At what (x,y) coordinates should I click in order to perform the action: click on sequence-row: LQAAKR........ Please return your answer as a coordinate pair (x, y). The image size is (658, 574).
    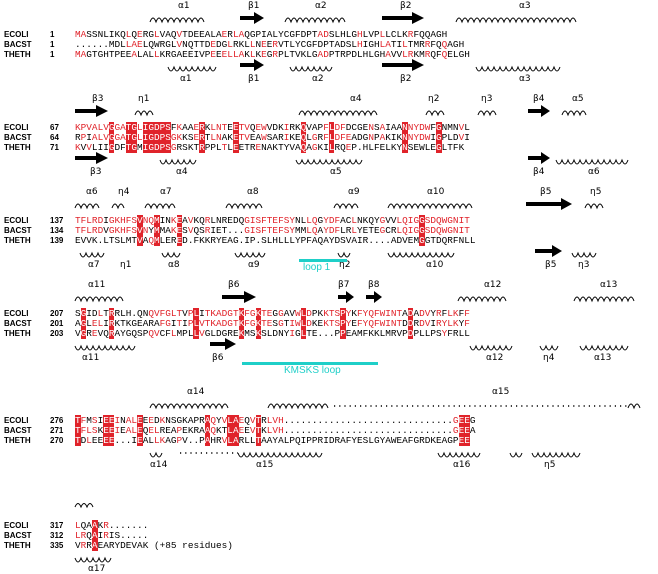
    Looking at the image, I should click on (112, 525).